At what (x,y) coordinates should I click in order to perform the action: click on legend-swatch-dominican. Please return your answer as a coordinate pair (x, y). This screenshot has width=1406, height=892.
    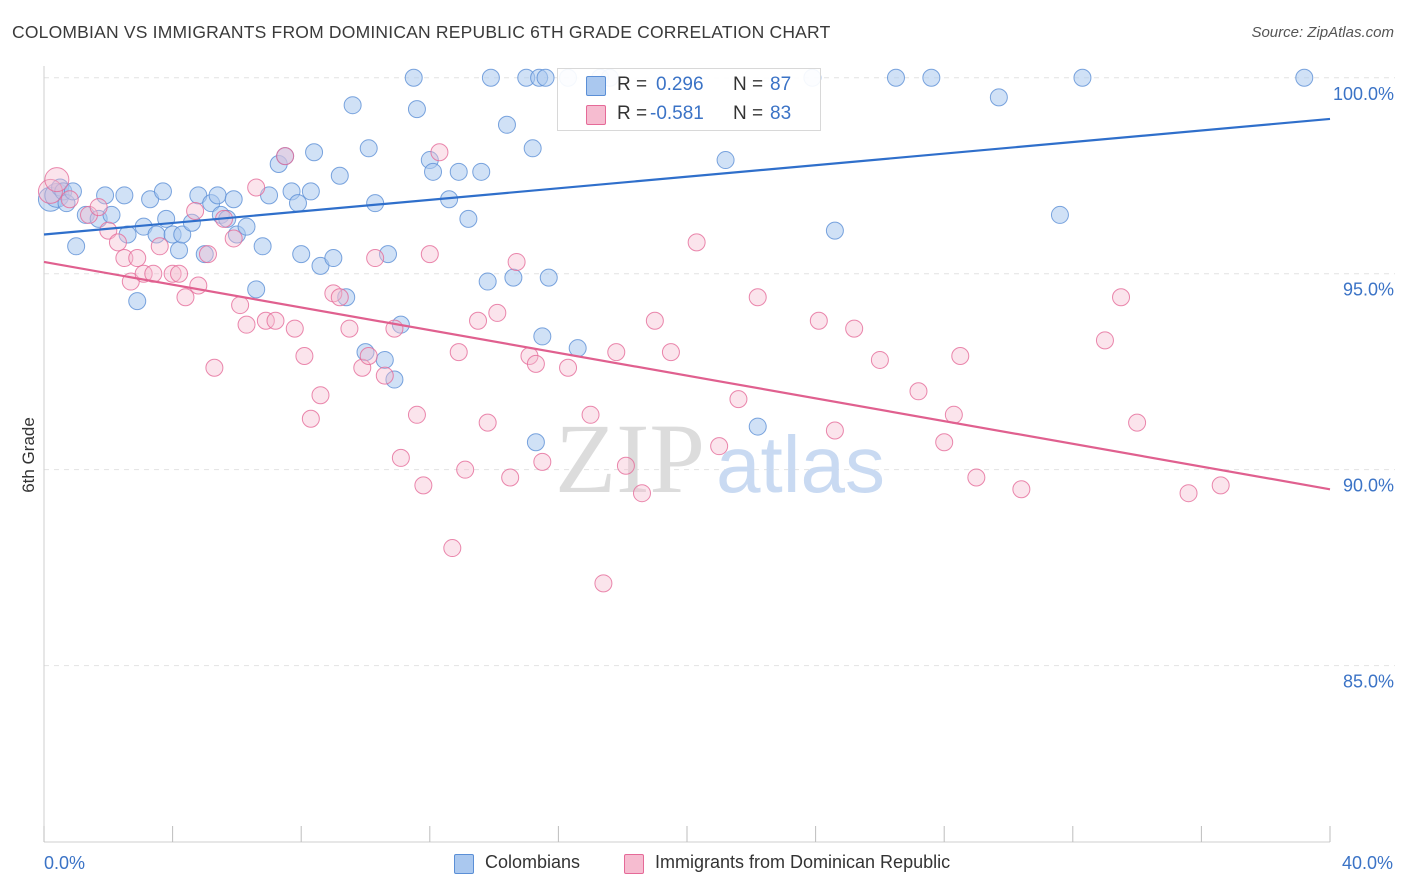
    Looking at the image, I should click on (596, 115).